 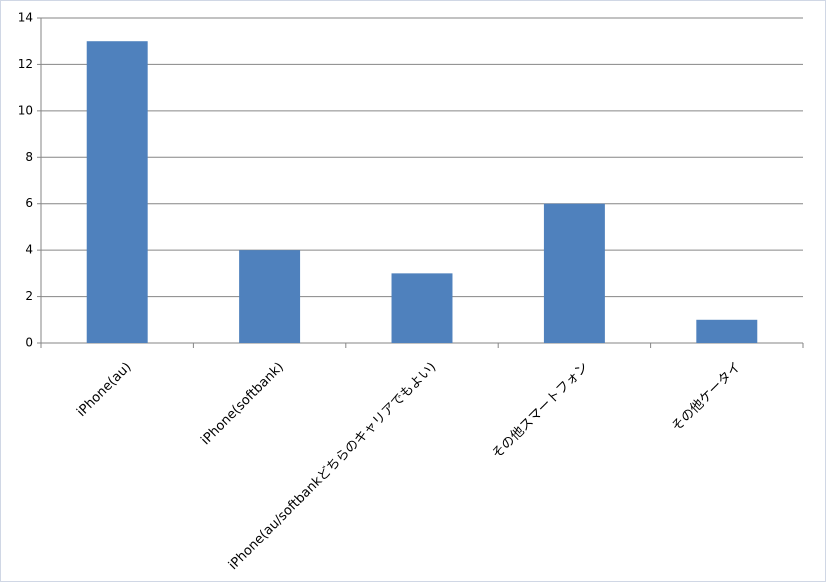 What do you see at coordinates (29, 250) in the screenshot?
I see `y-tick-label: 4` at bounding box center [29, 250].